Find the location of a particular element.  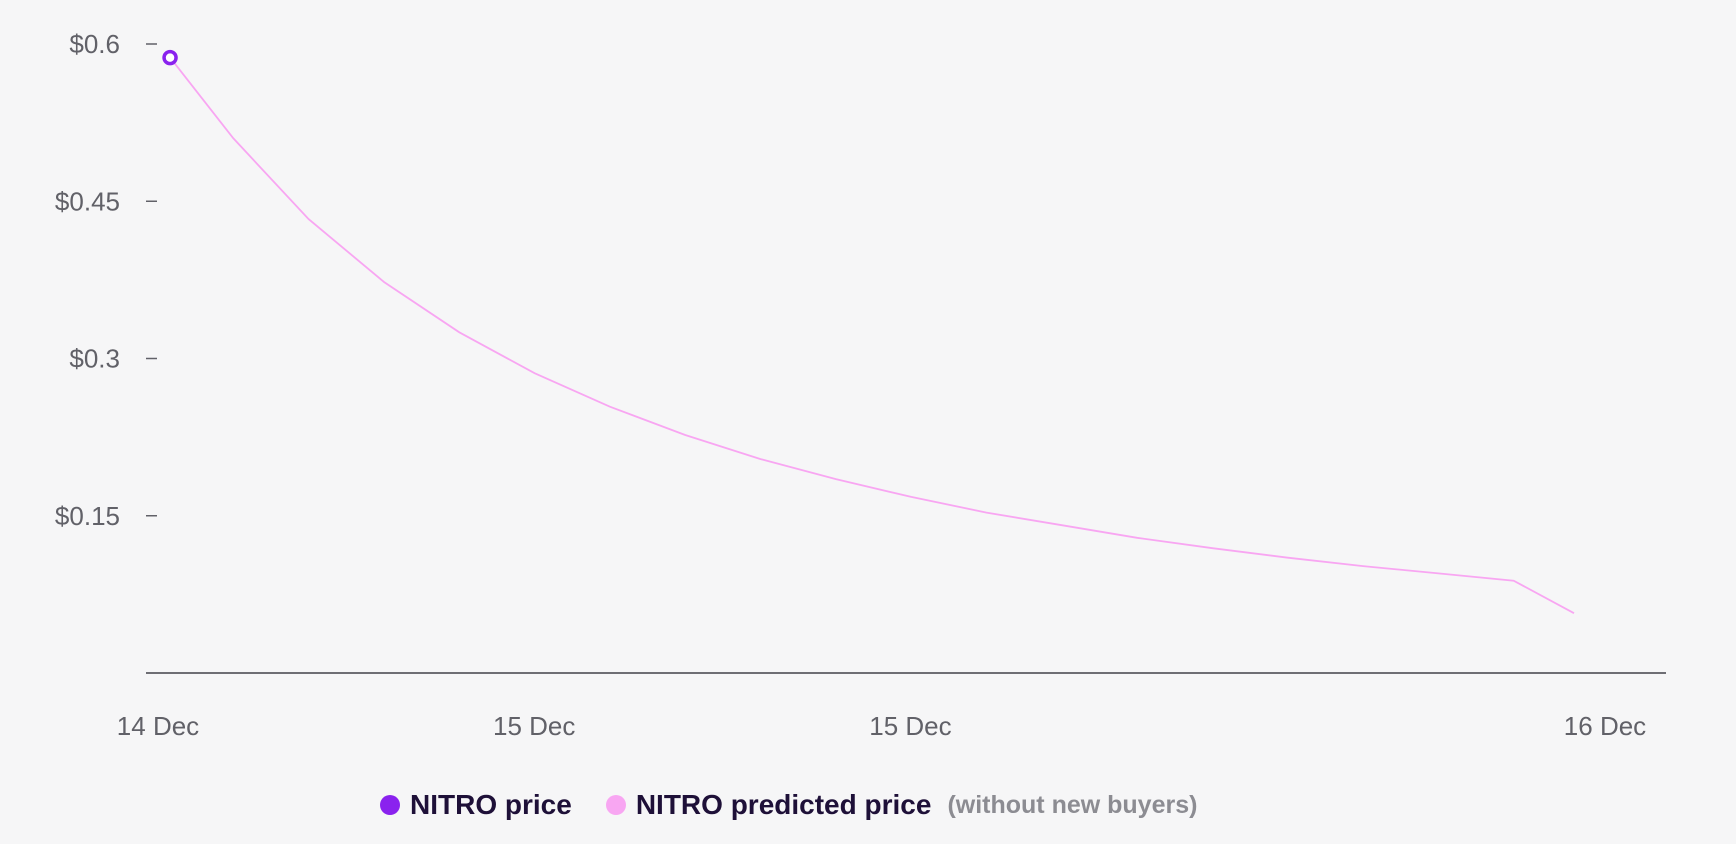

legend-item-nitro-price: NITRO price is located at coordinates (476, 805).